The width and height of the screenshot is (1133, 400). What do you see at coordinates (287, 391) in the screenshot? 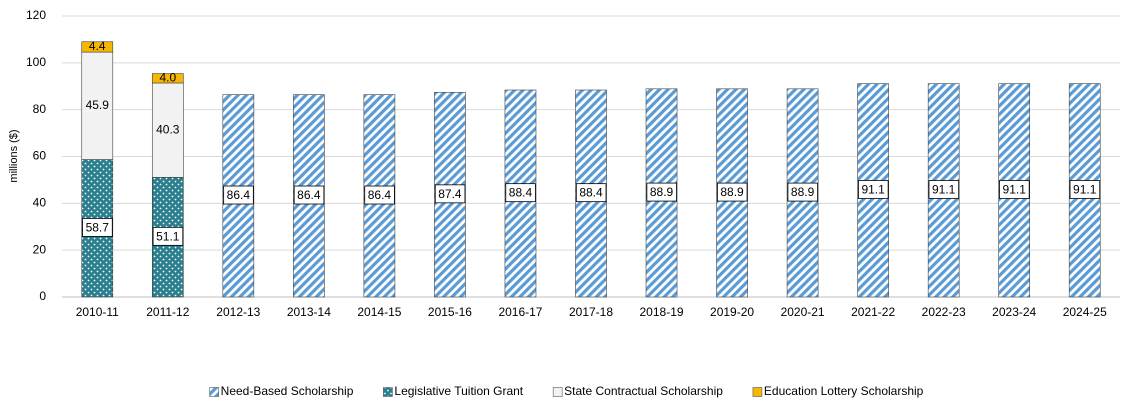
I see `legend-label: Need-Based Scholarship` at bounding box center [287, 391].